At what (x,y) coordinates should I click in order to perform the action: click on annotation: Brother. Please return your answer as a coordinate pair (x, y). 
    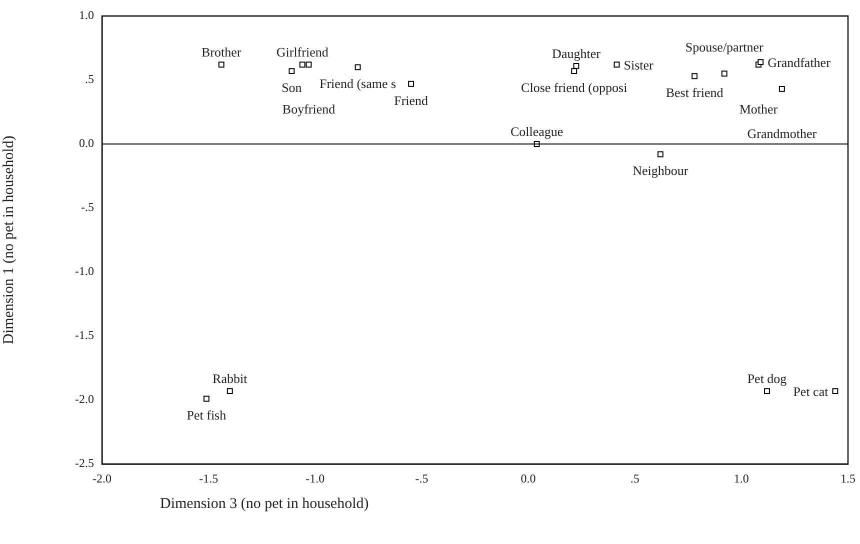
    Looking at the image, I should click on (222, 52).